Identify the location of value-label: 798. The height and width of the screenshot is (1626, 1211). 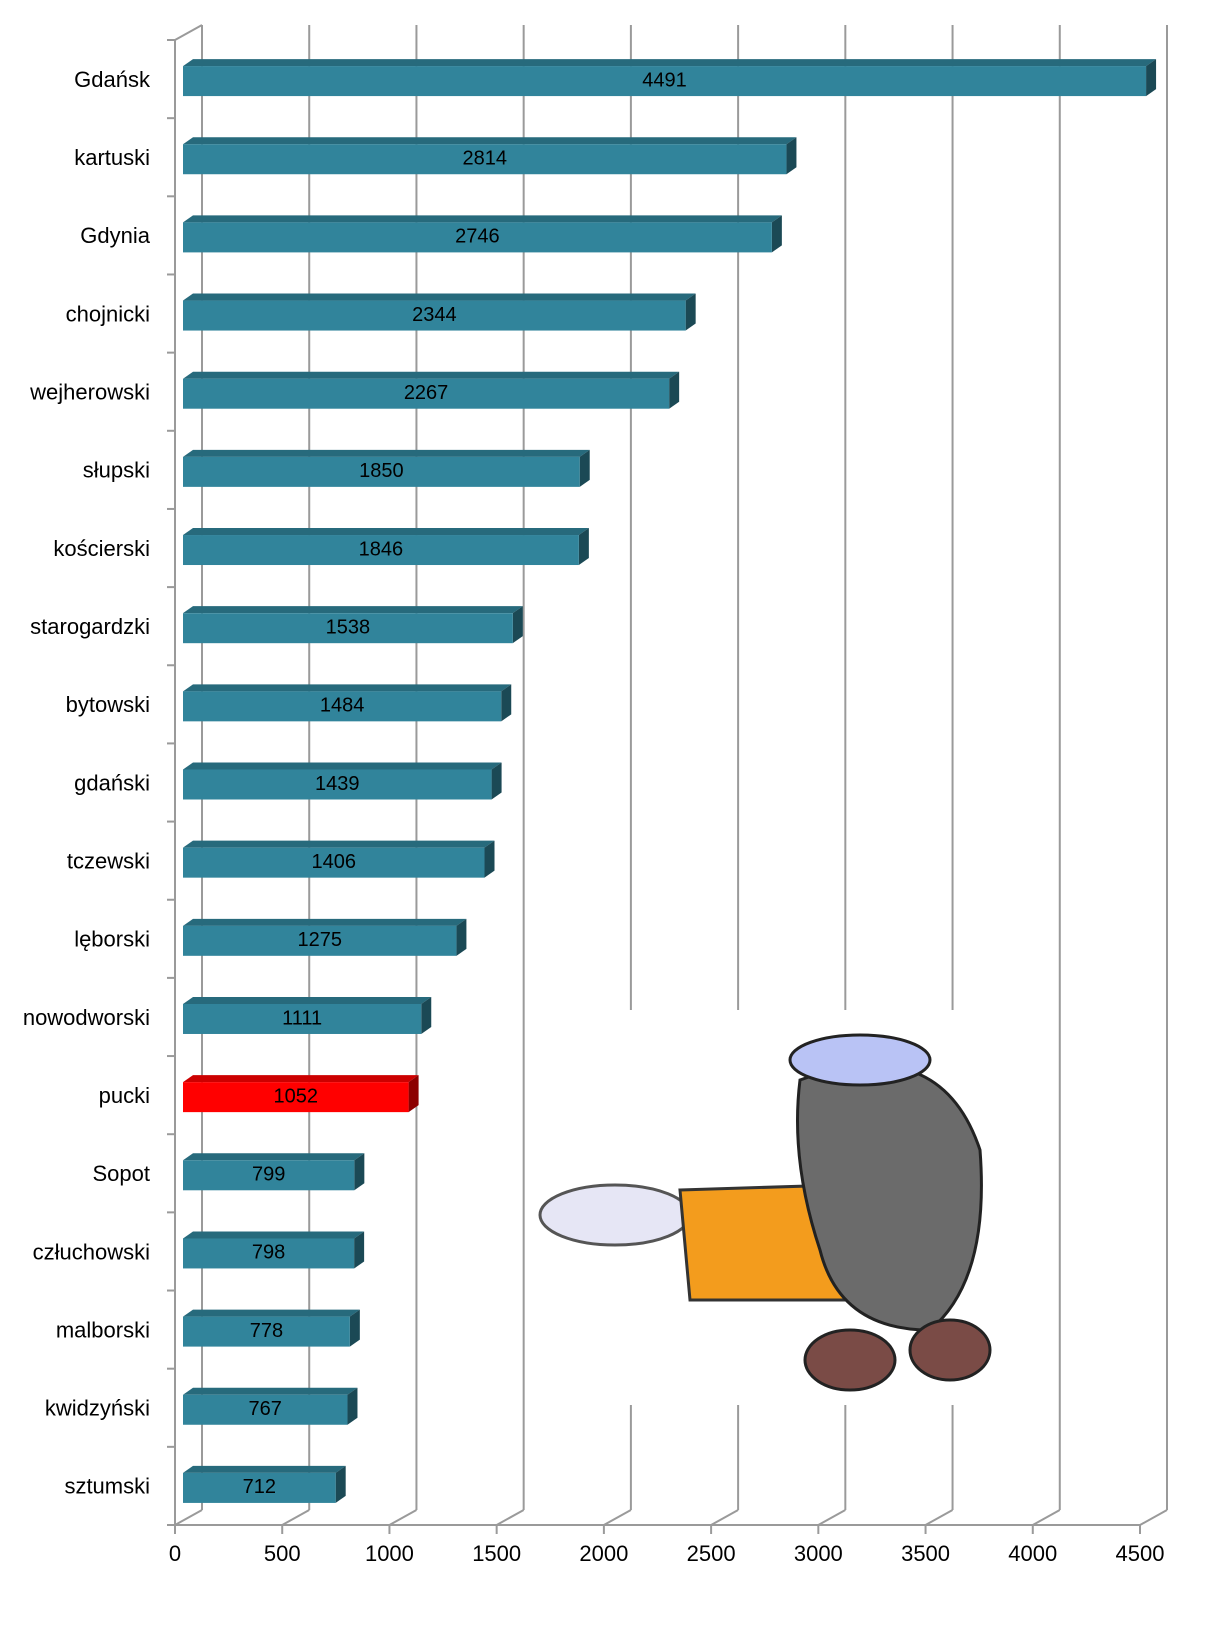
(268, 1253).